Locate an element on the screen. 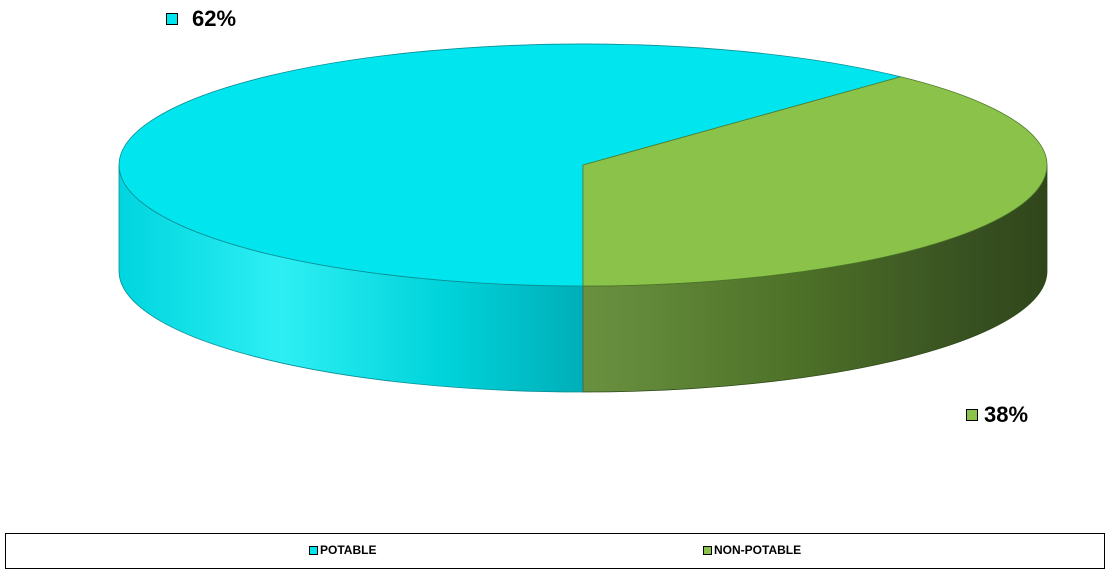 The image size is (1107, 569). data-label-potable-text: 62% is located at coordinates (214, 18).